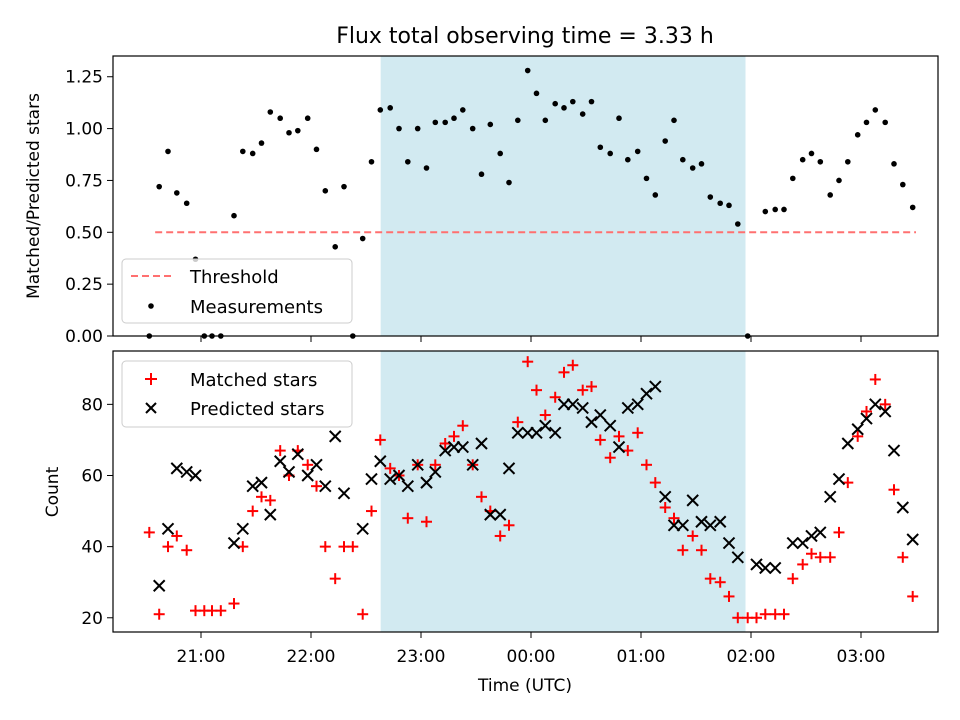 This screenshot has width=960, height=720. Describe the element at coordinates (253, 380) in the screenshot. I see `legend-matched-label: Matched stars` at that location.